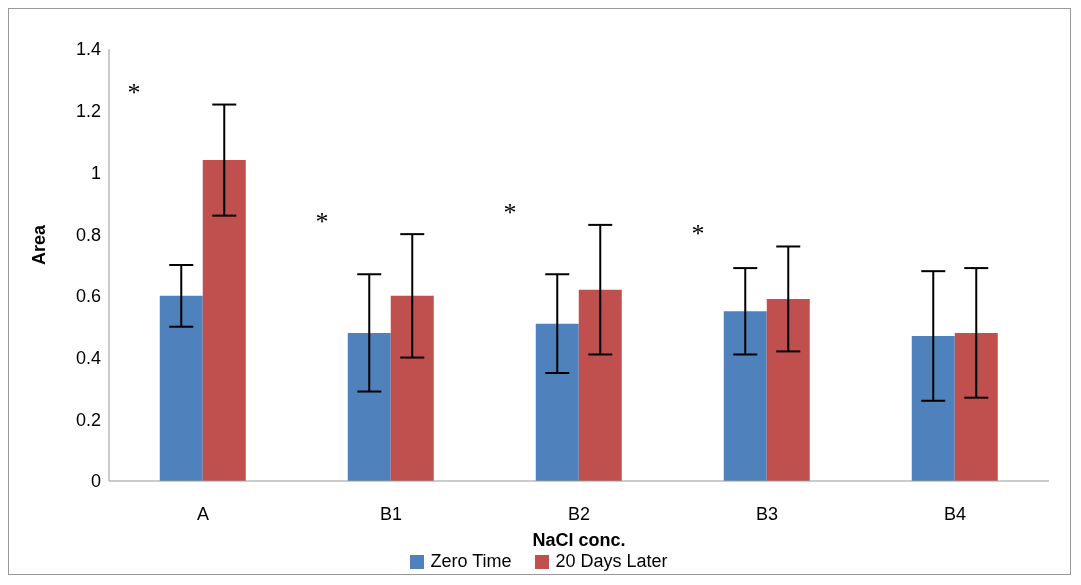 This screenshot has height=585, width=1081. What do you see at coordinates (579, 513) in the screenshot?
I see `x-tick-label: B2` at bounding box center [579, 513].